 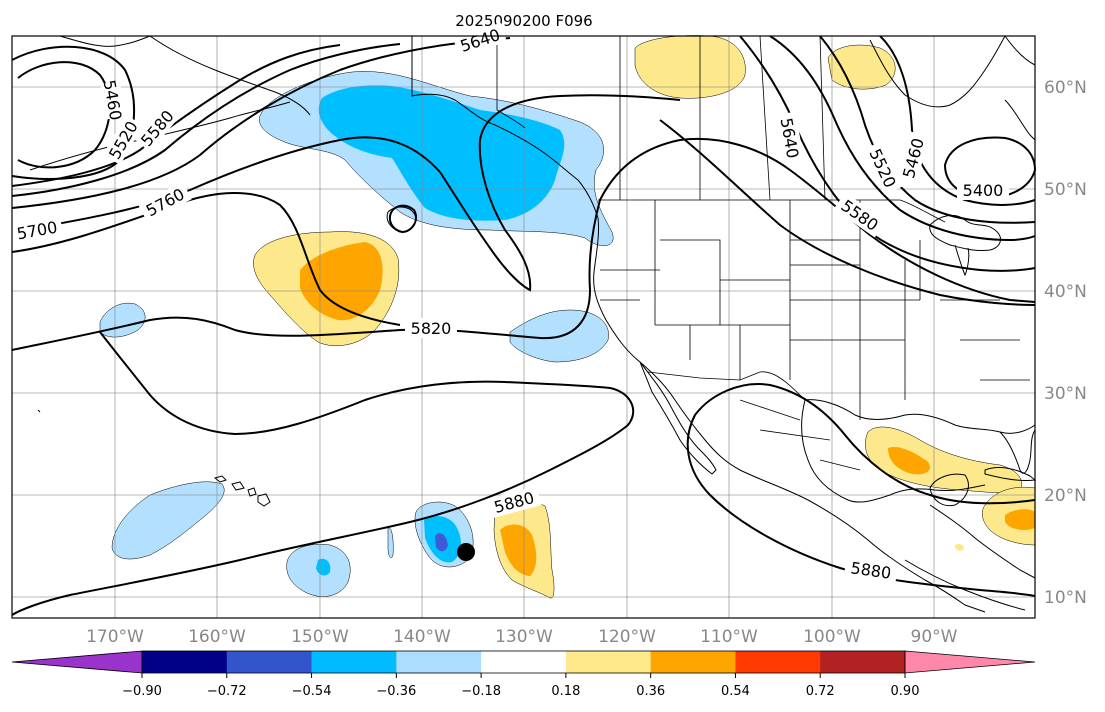 I want to click on lake-michigan, so click(x=962, y=260).